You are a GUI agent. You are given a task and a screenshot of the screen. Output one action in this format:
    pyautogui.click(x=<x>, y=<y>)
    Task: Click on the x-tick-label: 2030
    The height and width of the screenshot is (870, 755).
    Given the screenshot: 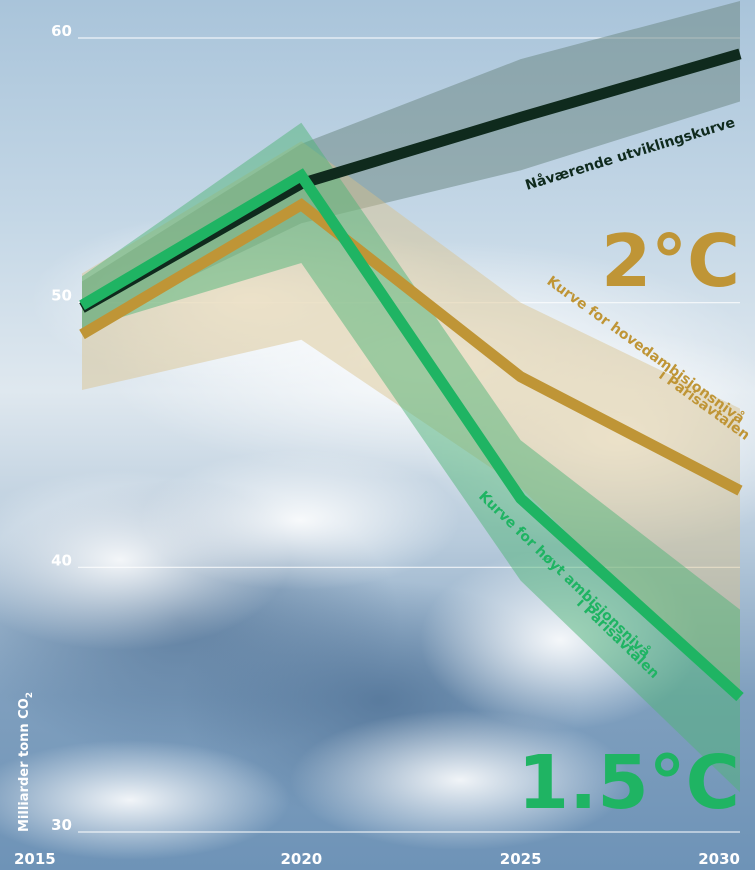 What is the action you would take?
    pyautogui.click(x=719, y=859)
    